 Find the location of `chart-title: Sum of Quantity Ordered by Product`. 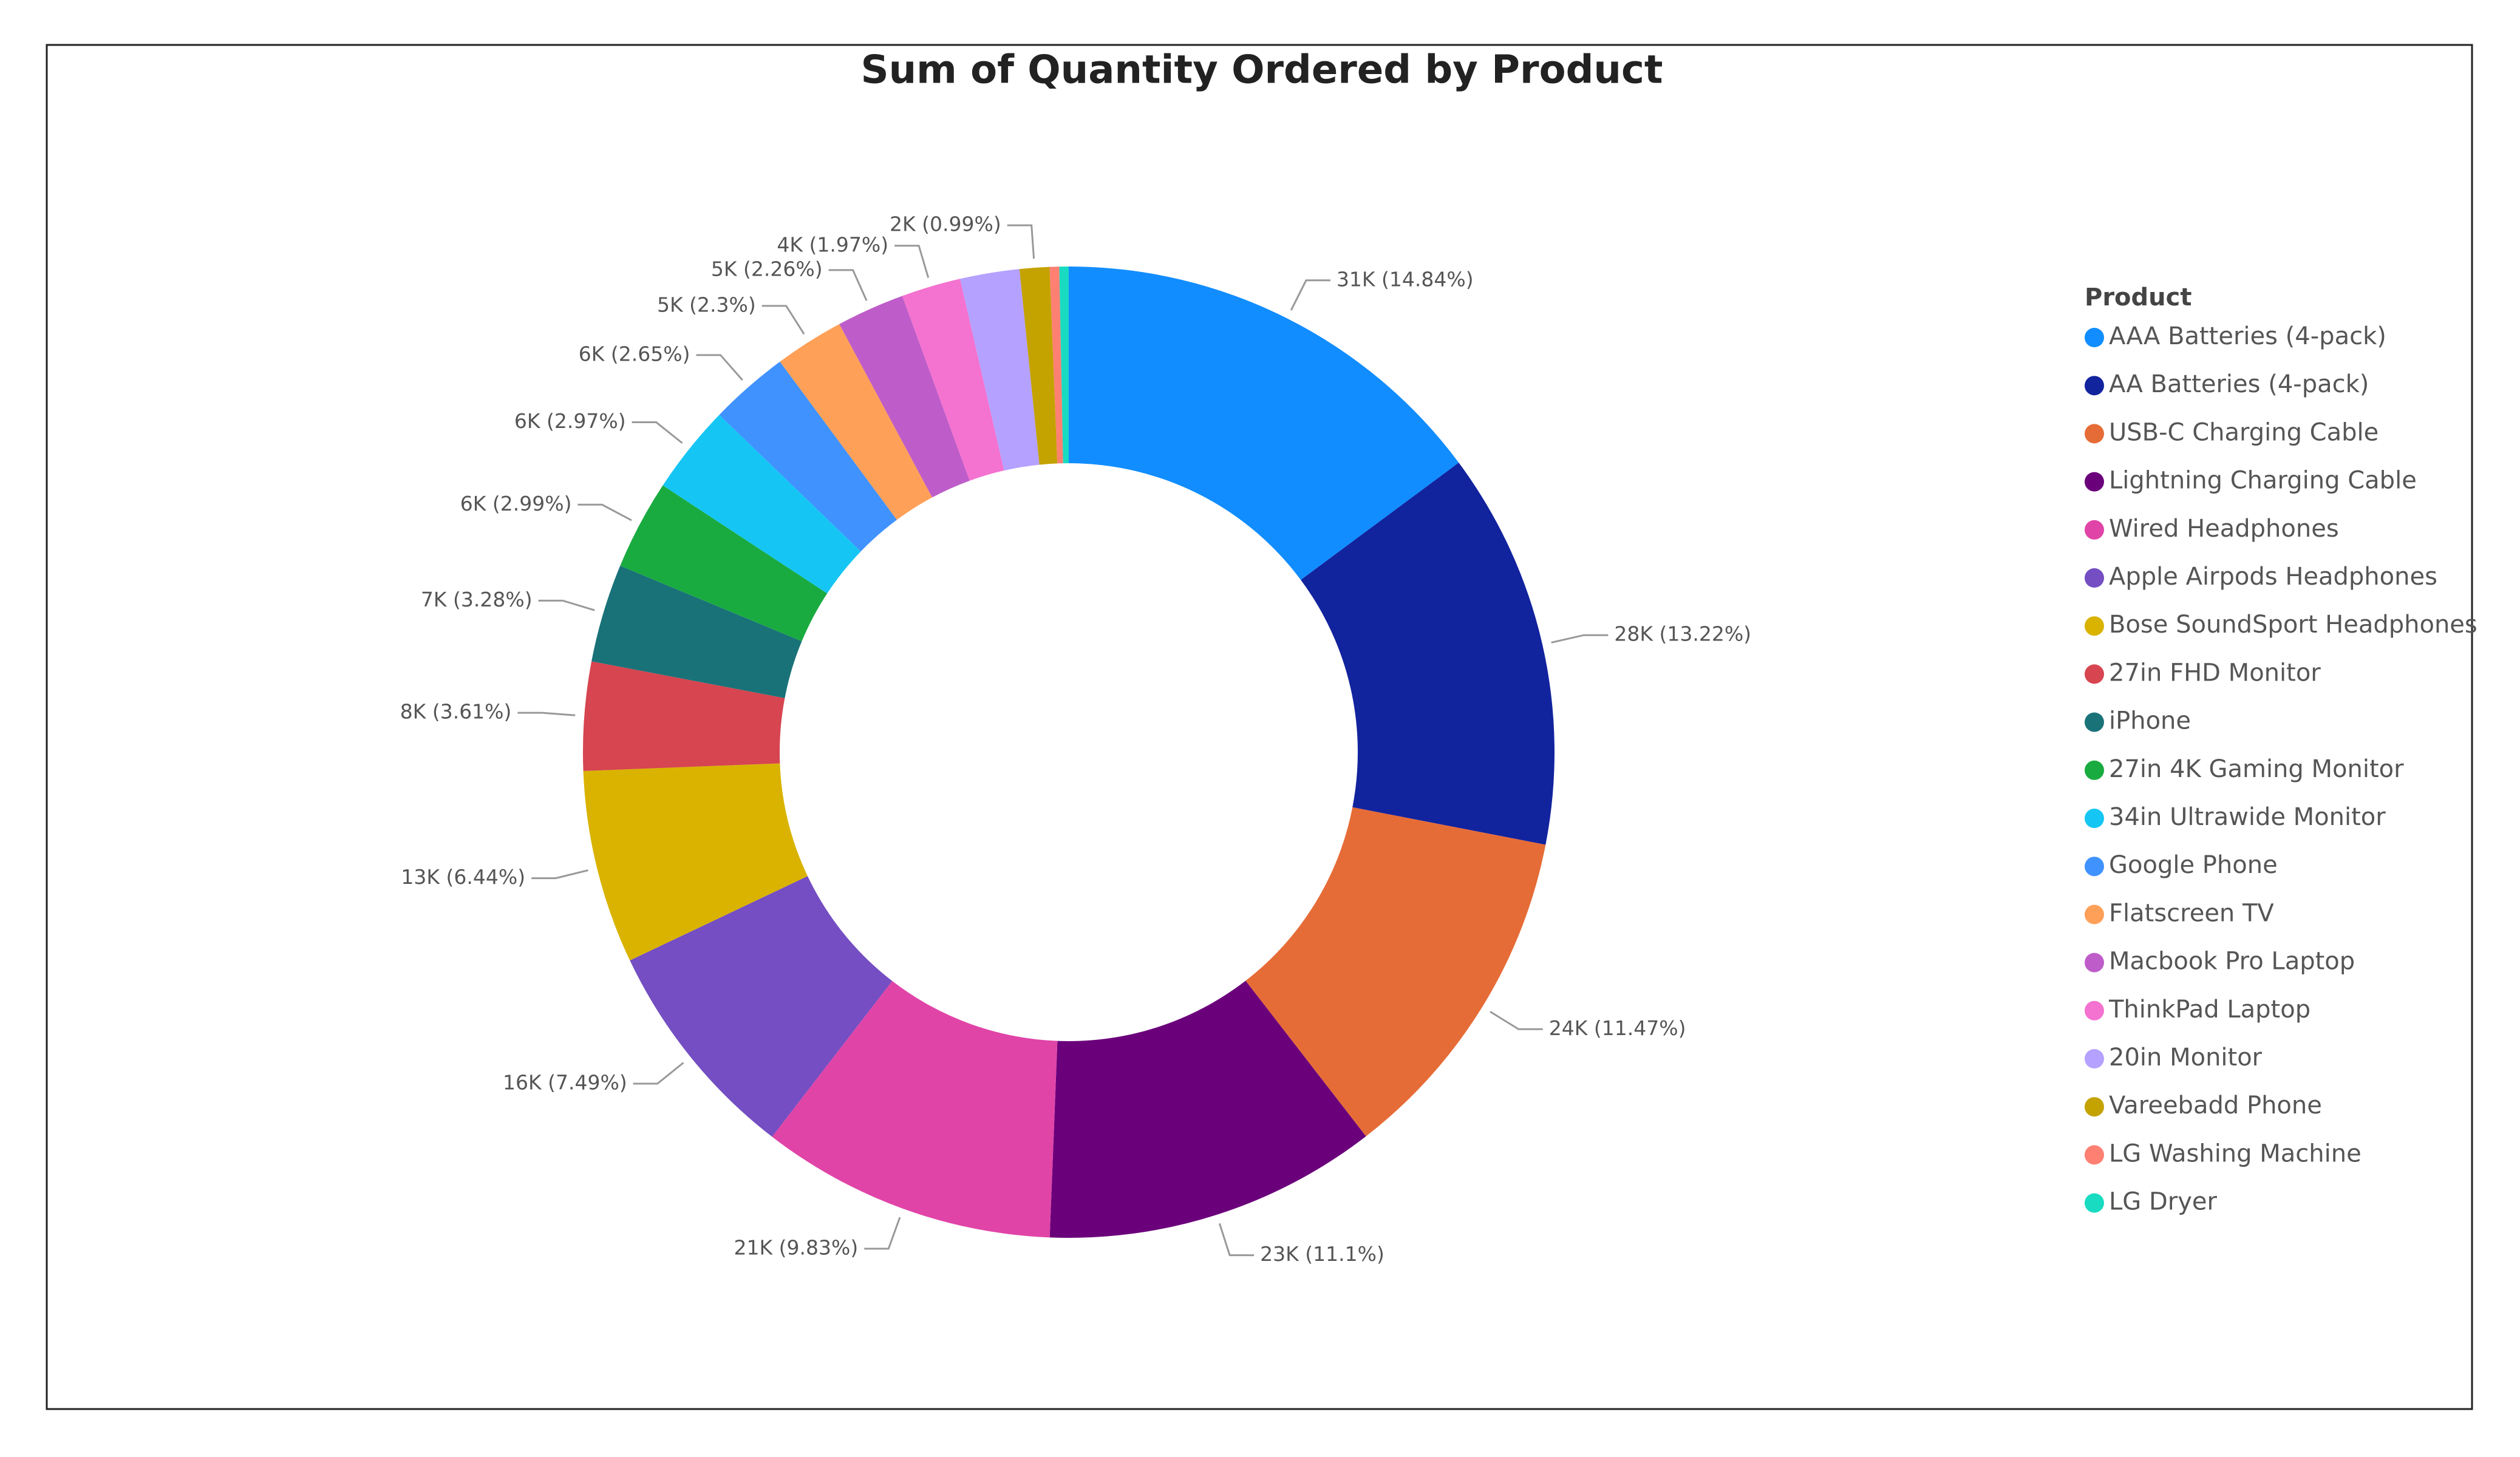

chart-title: Sum of Quantity Ordered by Product is located at coordinates (1262, 70).